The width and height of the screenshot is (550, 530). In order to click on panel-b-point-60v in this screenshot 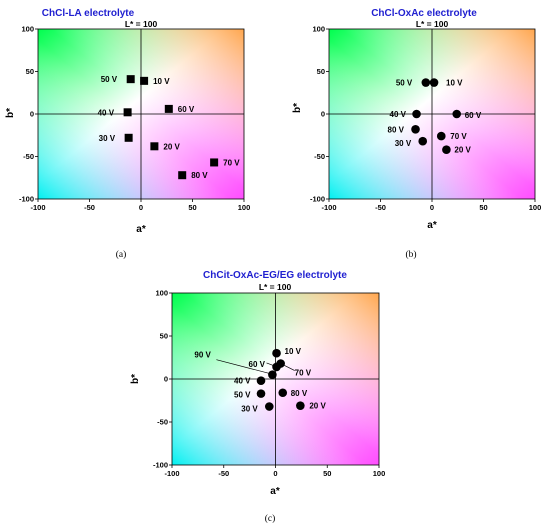, I will do `click(457, 114)`.